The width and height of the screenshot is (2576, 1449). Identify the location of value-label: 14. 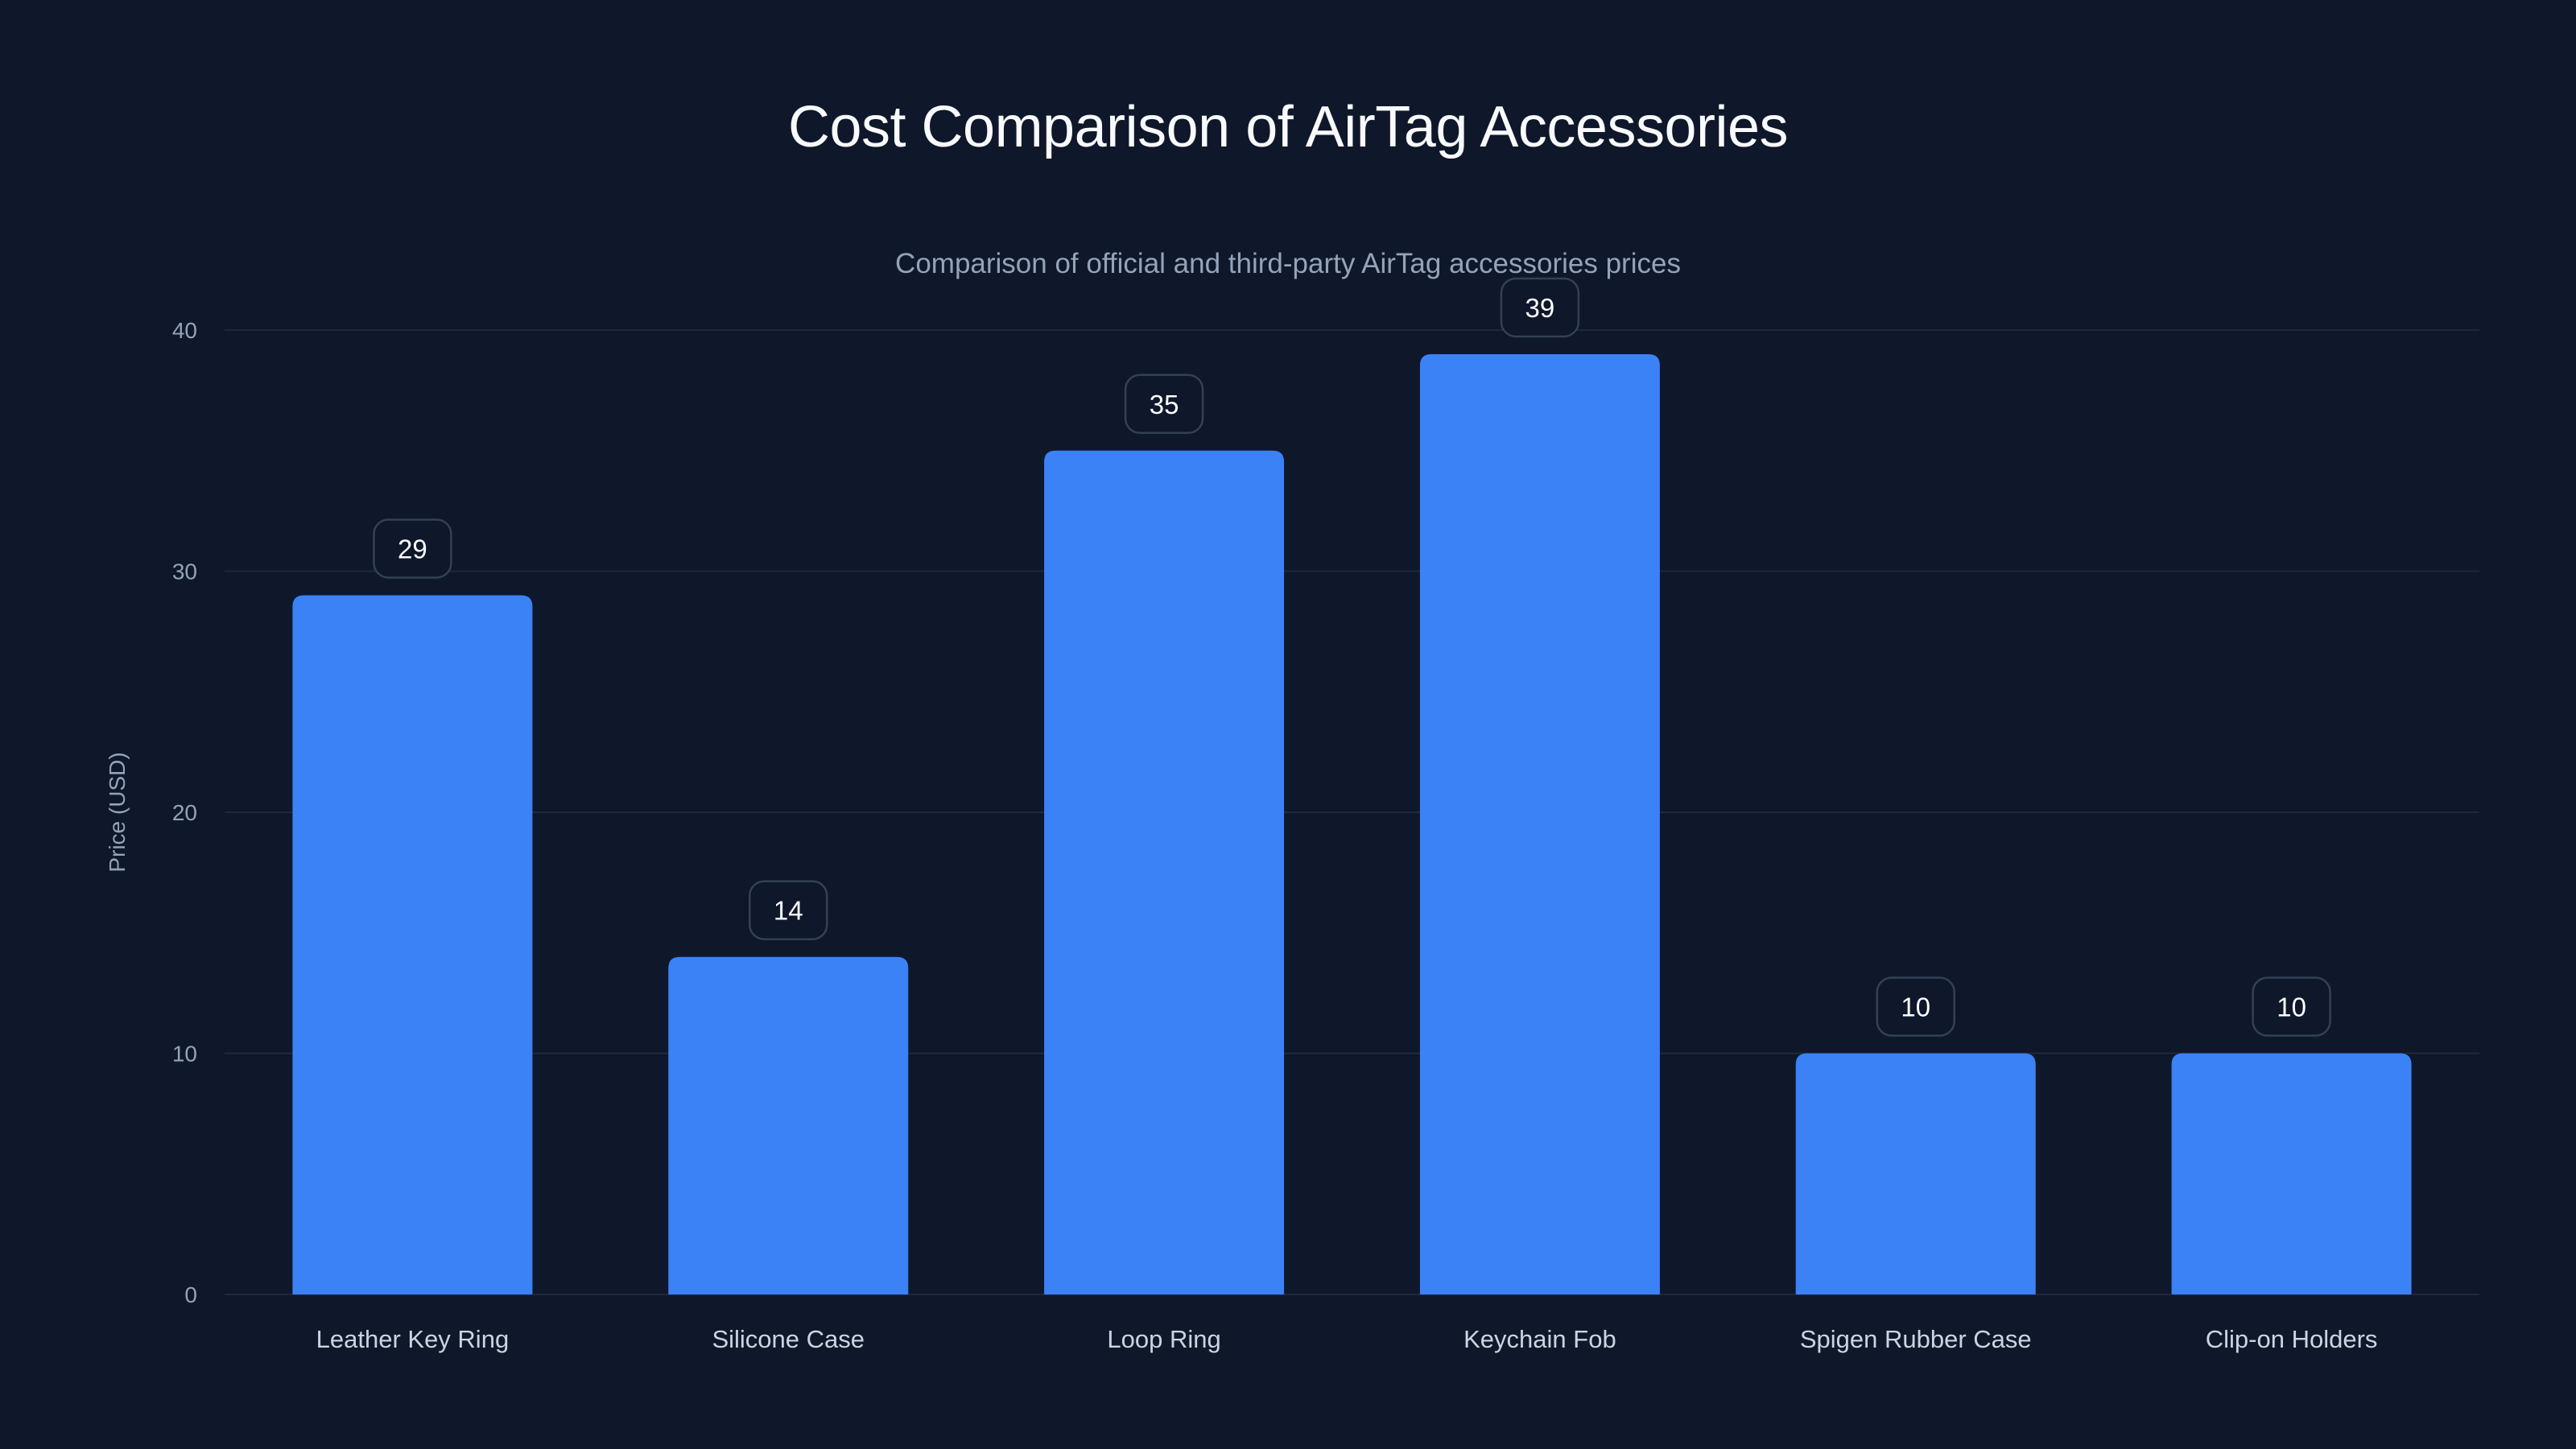
(788, 910).